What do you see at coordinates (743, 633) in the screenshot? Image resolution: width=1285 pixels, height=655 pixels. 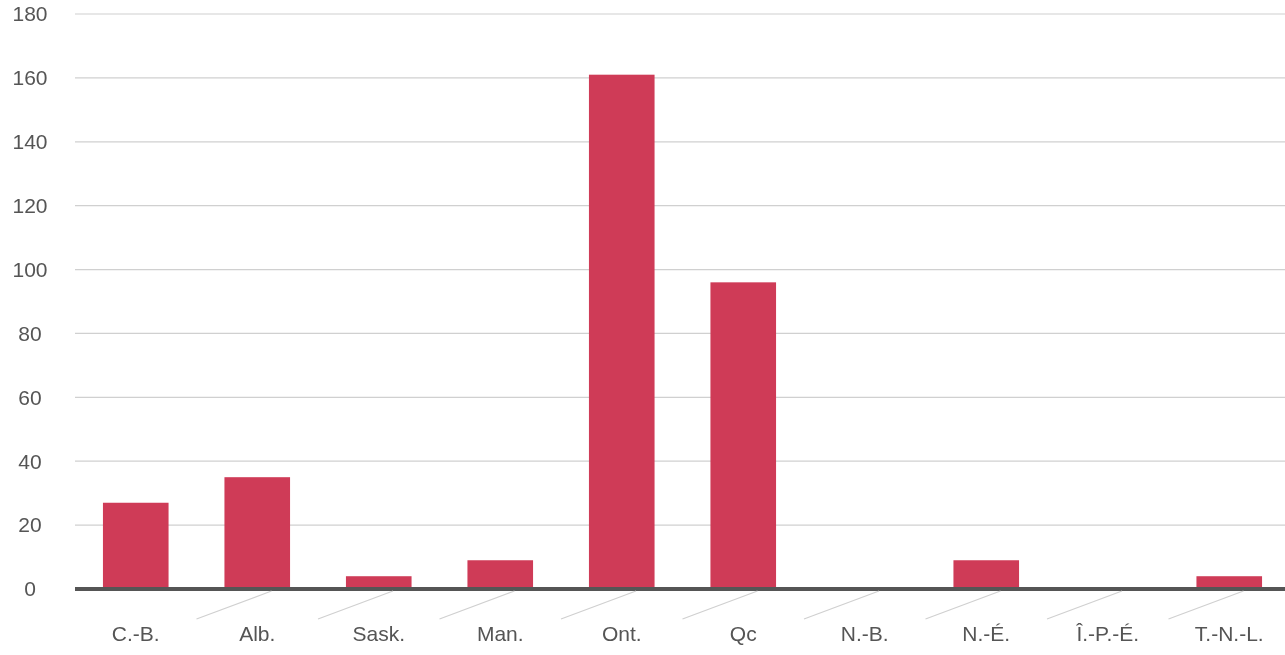 I see `x-tick-label: Qc` at bounding box center [743, 633].